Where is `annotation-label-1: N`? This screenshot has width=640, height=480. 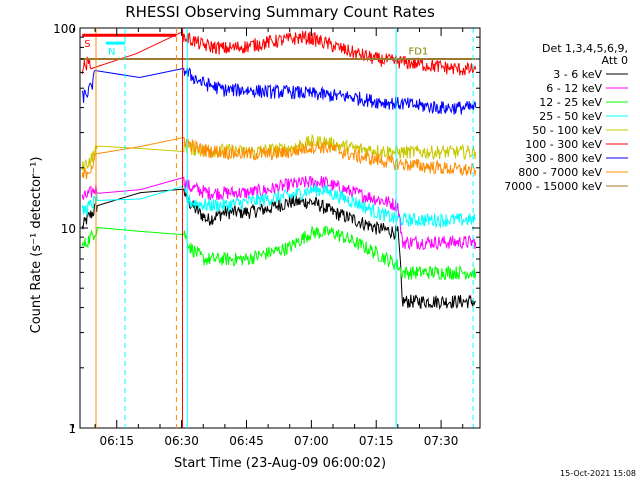 annotation-label-1: N is located at coordinates (111, 52).